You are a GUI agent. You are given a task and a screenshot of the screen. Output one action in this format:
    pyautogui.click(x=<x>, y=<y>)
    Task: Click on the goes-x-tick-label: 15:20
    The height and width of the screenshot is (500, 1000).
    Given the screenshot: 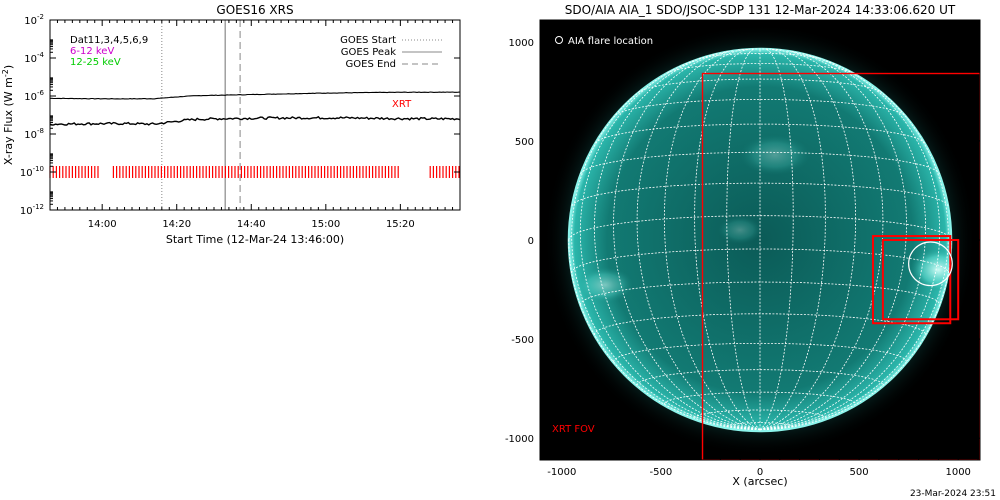 What is the action you would take?
    pyautogui.click(x=400, y=224)
    